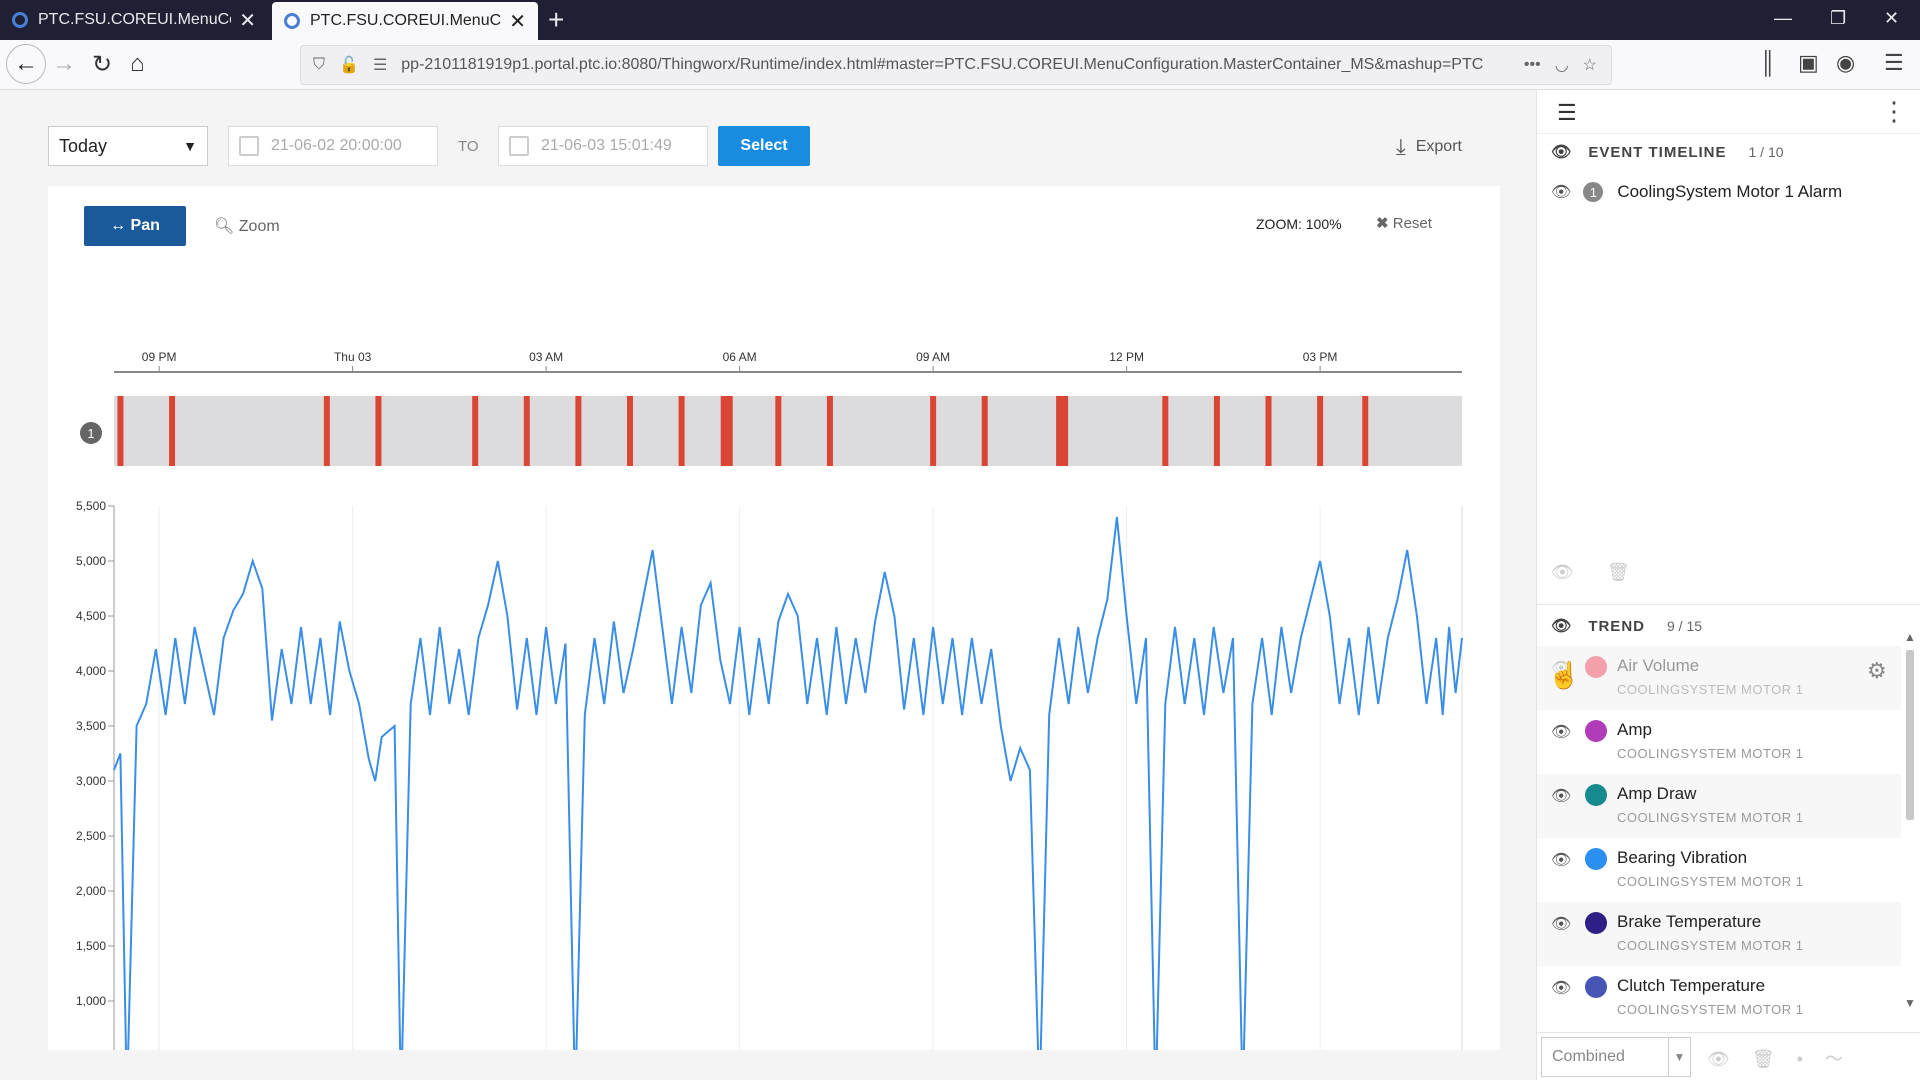 Image resolution: width=1920 pixels, height=1080 pixels. Describe the element at coordinates (259, 226) in the screenshot. I see `zoom-button-label: Zoom` at that location.